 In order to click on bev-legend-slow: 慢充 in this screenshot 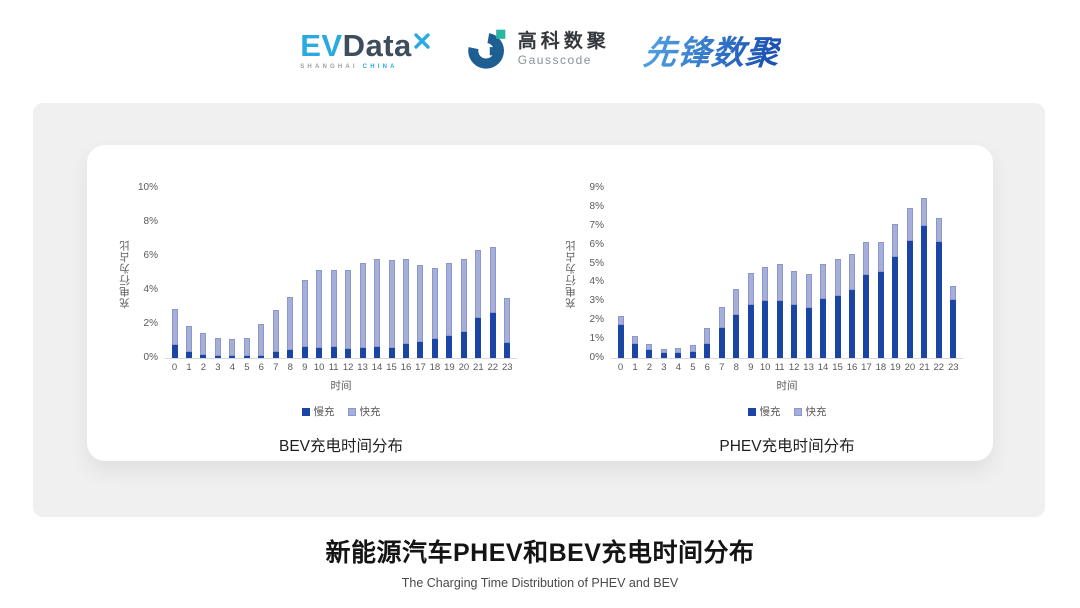, I will do `click(318, 411)`.